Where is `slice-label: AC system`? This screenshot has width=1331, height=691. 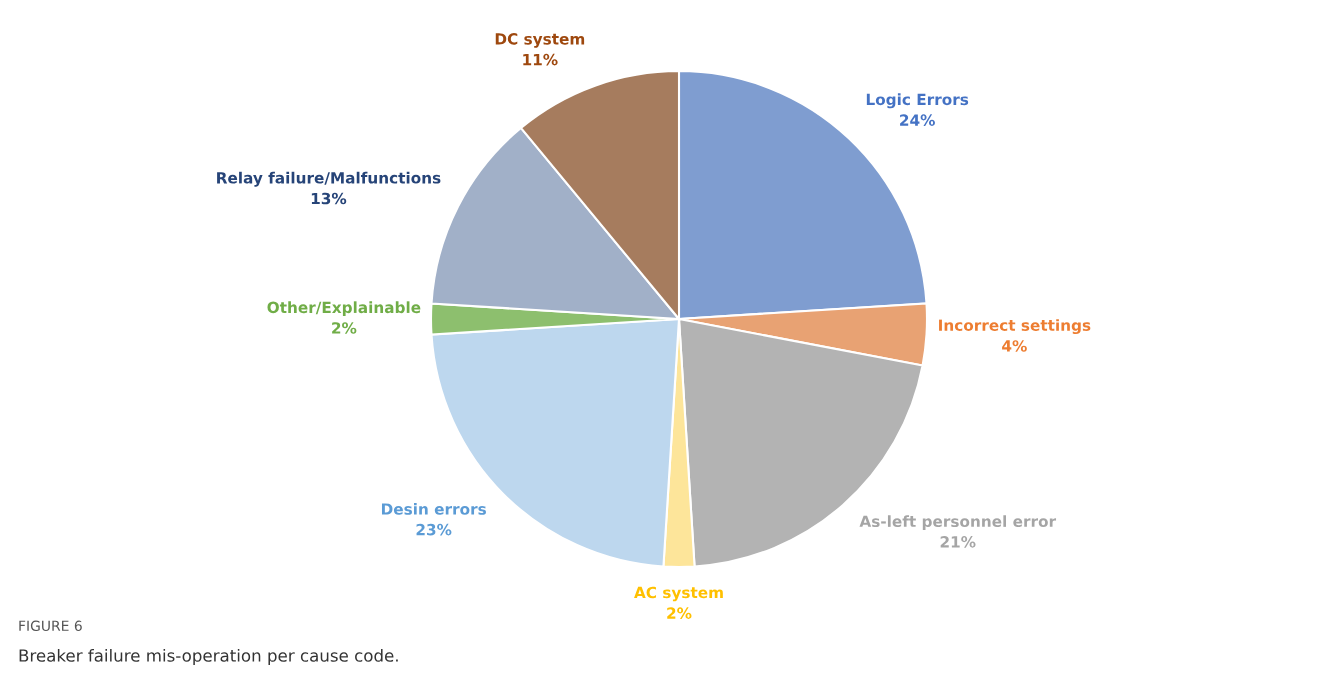 slice-label: AC system is located at coordinates (678, 594).